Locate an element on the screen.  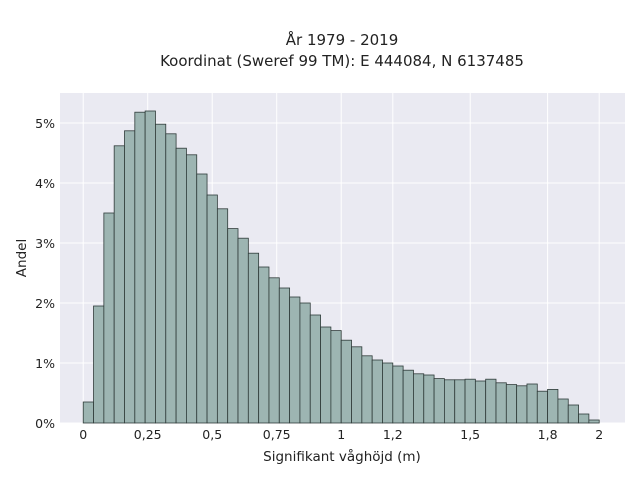
x-tick-label: 1,5 is located at coordinates (470, 434).